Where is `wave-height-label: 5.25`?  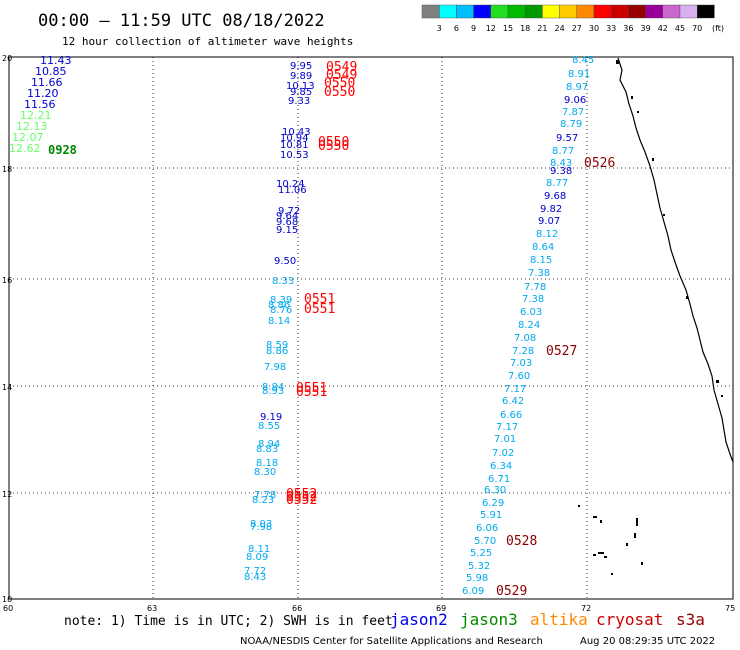 wave-height-label: 5.25 is located at coordinates (481, 553).